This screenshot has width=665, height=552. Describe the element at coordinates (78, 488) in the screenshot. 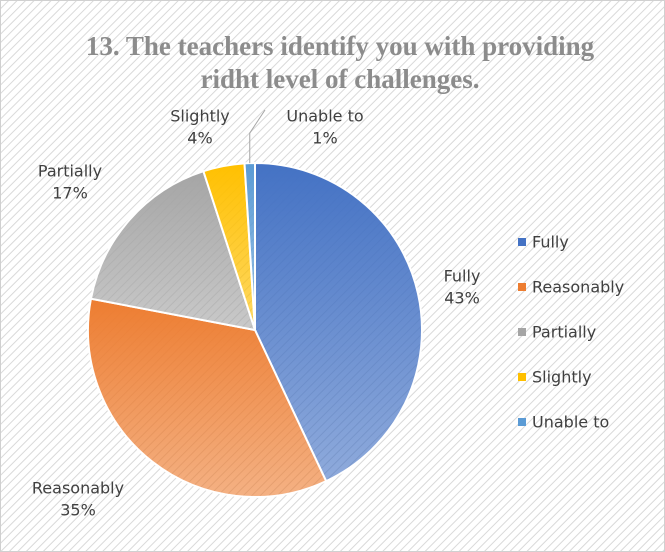

I see `data-label-name: Reasonably` at that location.